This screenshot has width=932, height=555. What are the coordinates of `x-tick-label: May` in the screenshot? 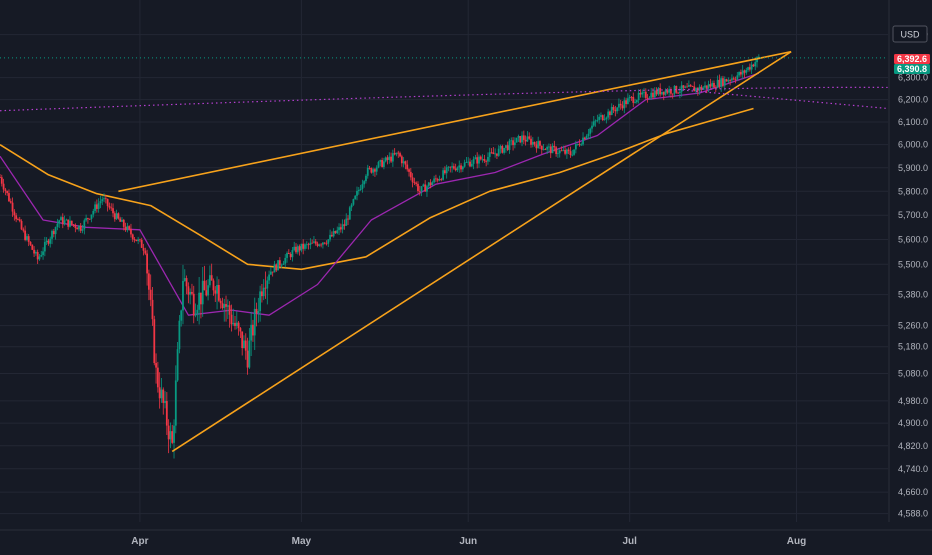 It's located at (302, 541).